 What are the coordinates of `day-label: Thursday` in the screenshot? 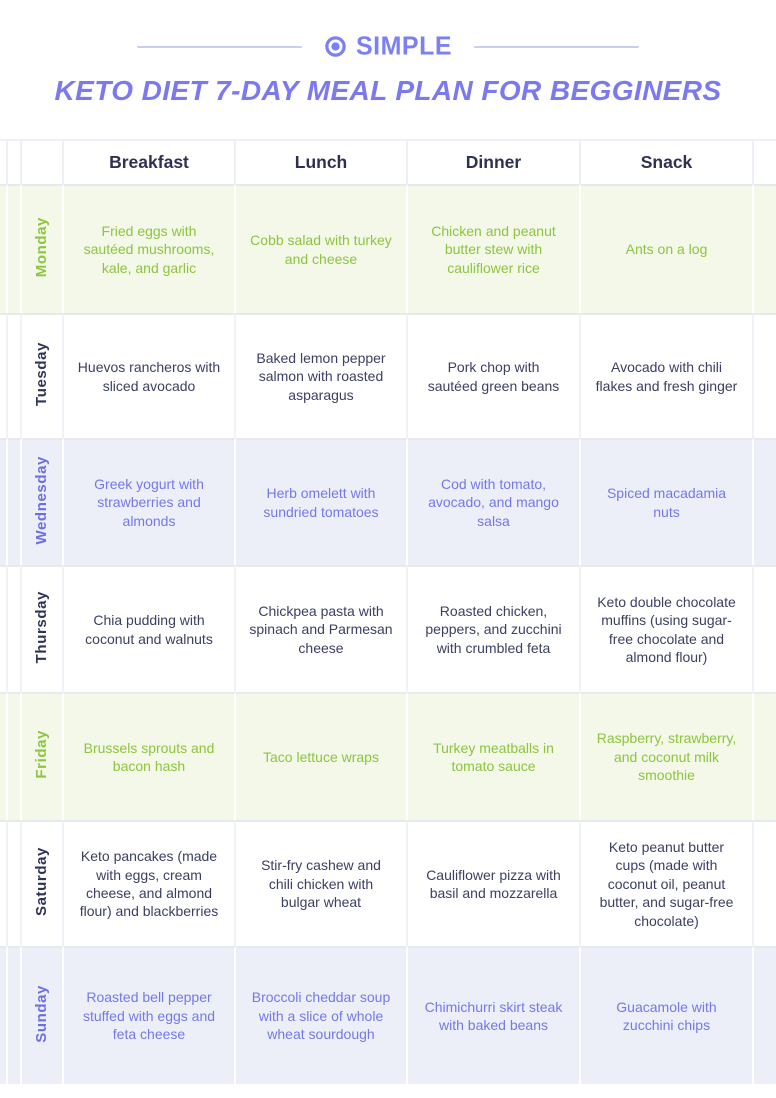 It's located at (42, 627).